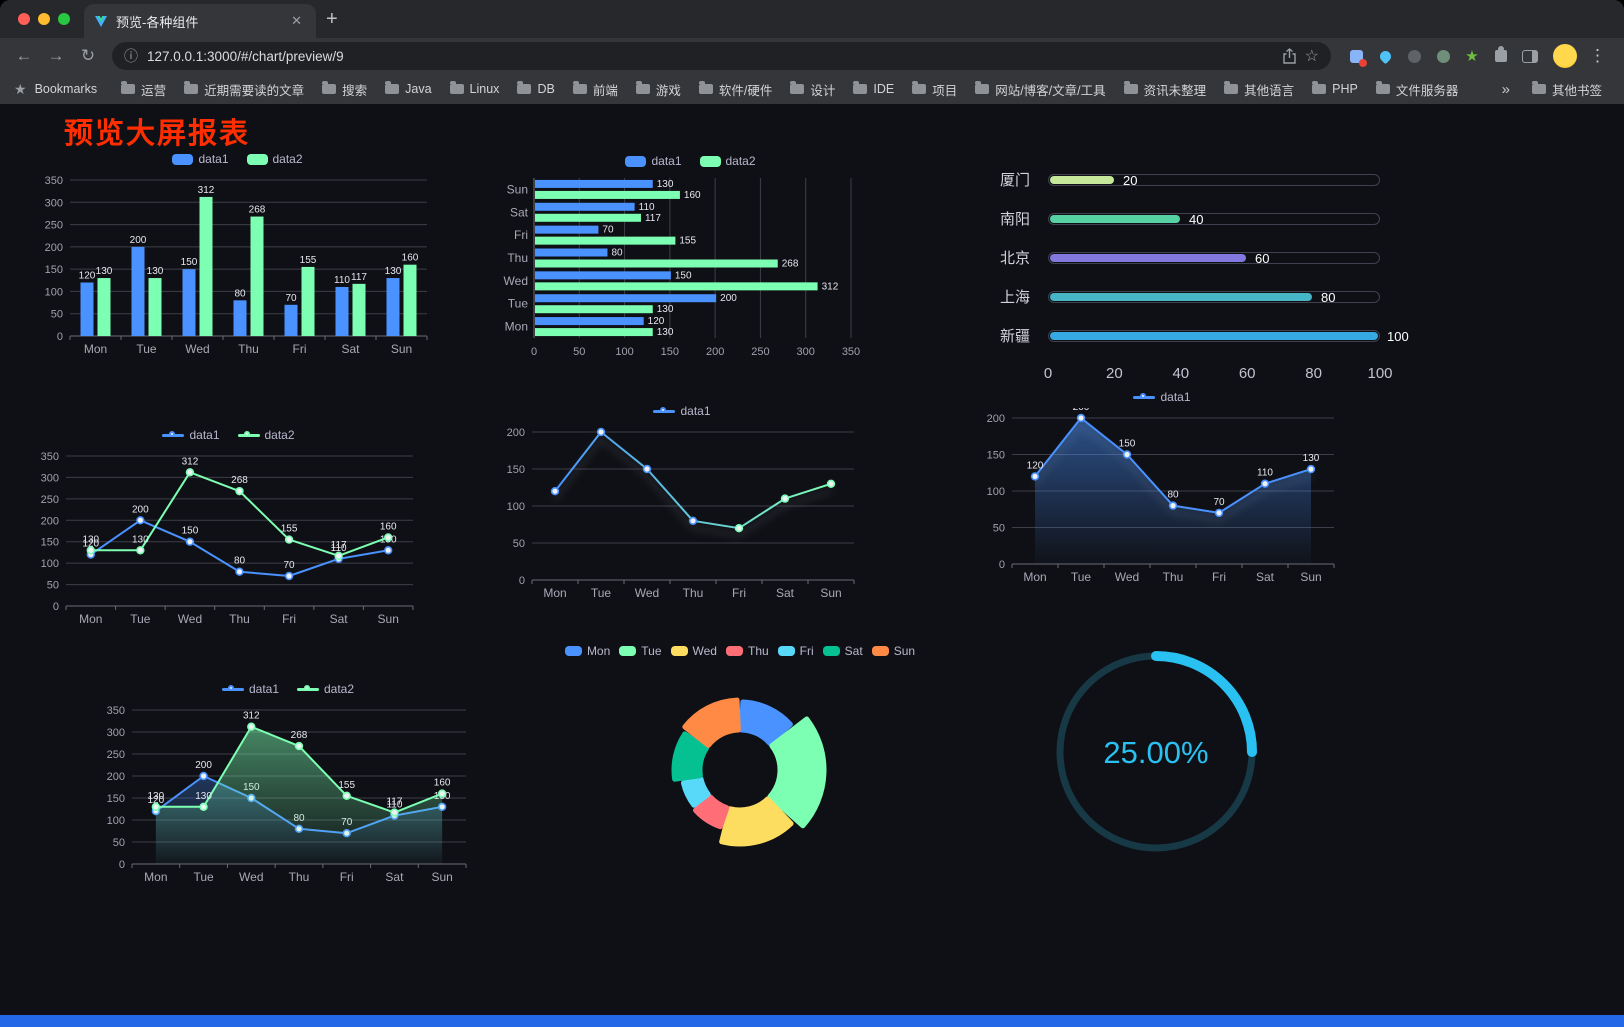 This screenshot has height=1027, width=1624. What do you see at coordinates (893, 651) in the screenshot?
I see `legend-item: Sun` at bounding box center [893, 651].